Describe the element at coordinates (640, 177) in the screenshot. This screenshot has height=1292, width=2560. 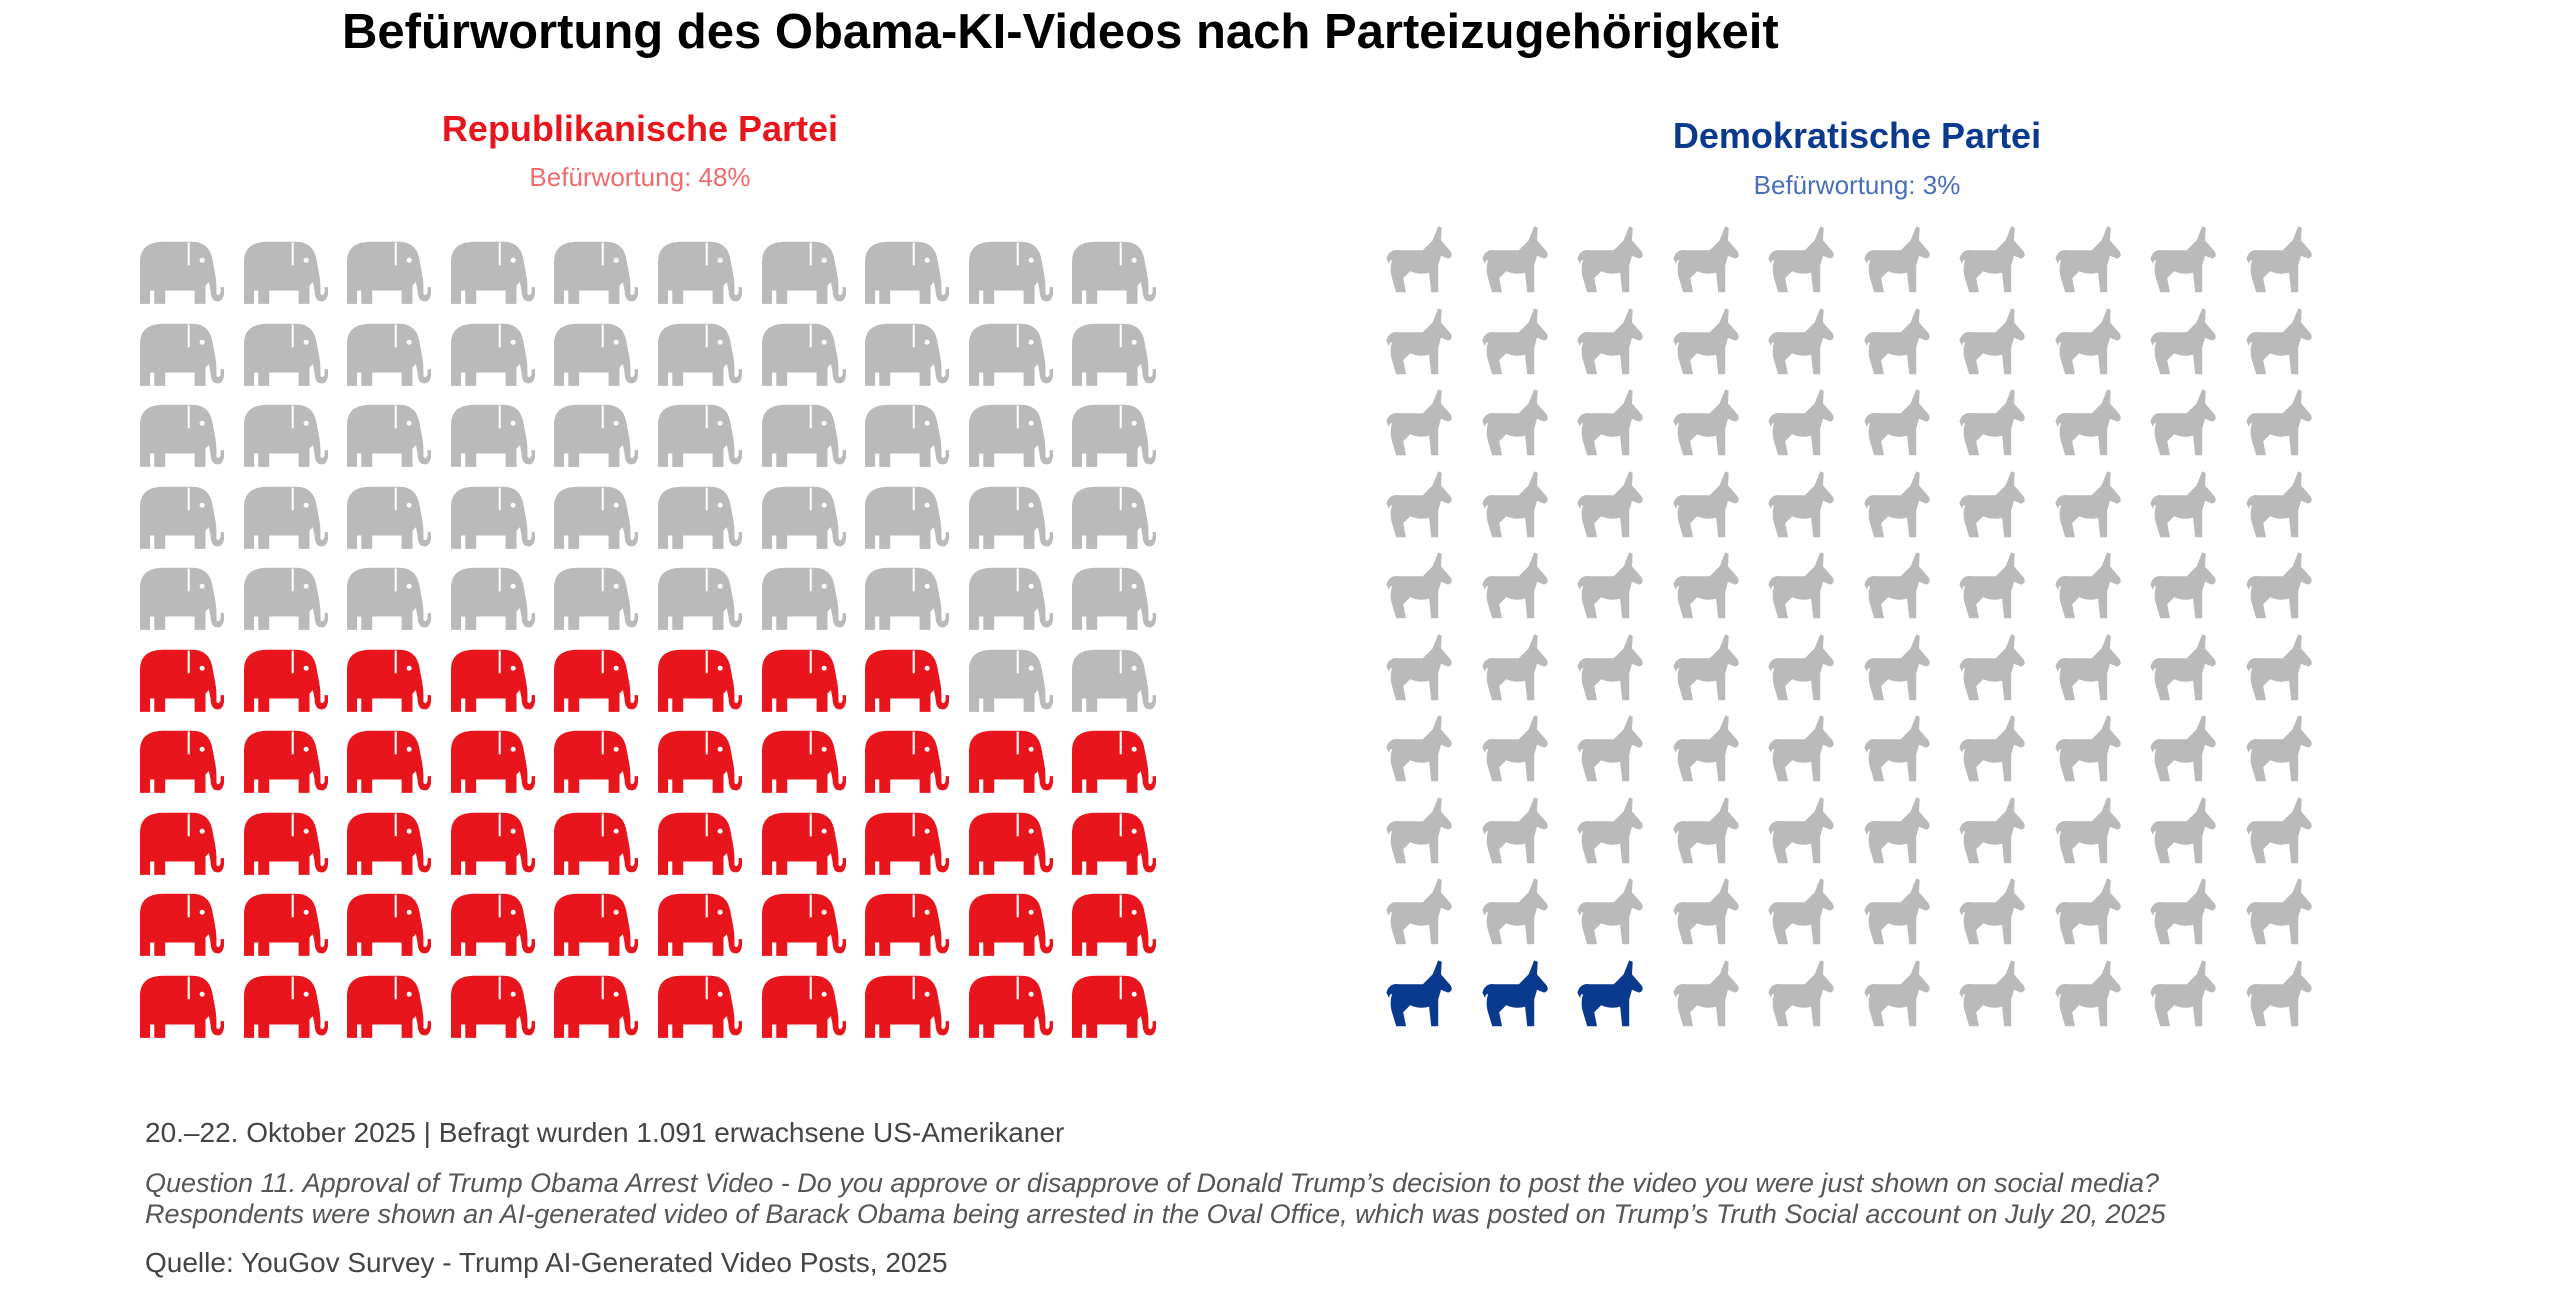
I see `republican-approval-label: Befürwortung: 48%` at that location.